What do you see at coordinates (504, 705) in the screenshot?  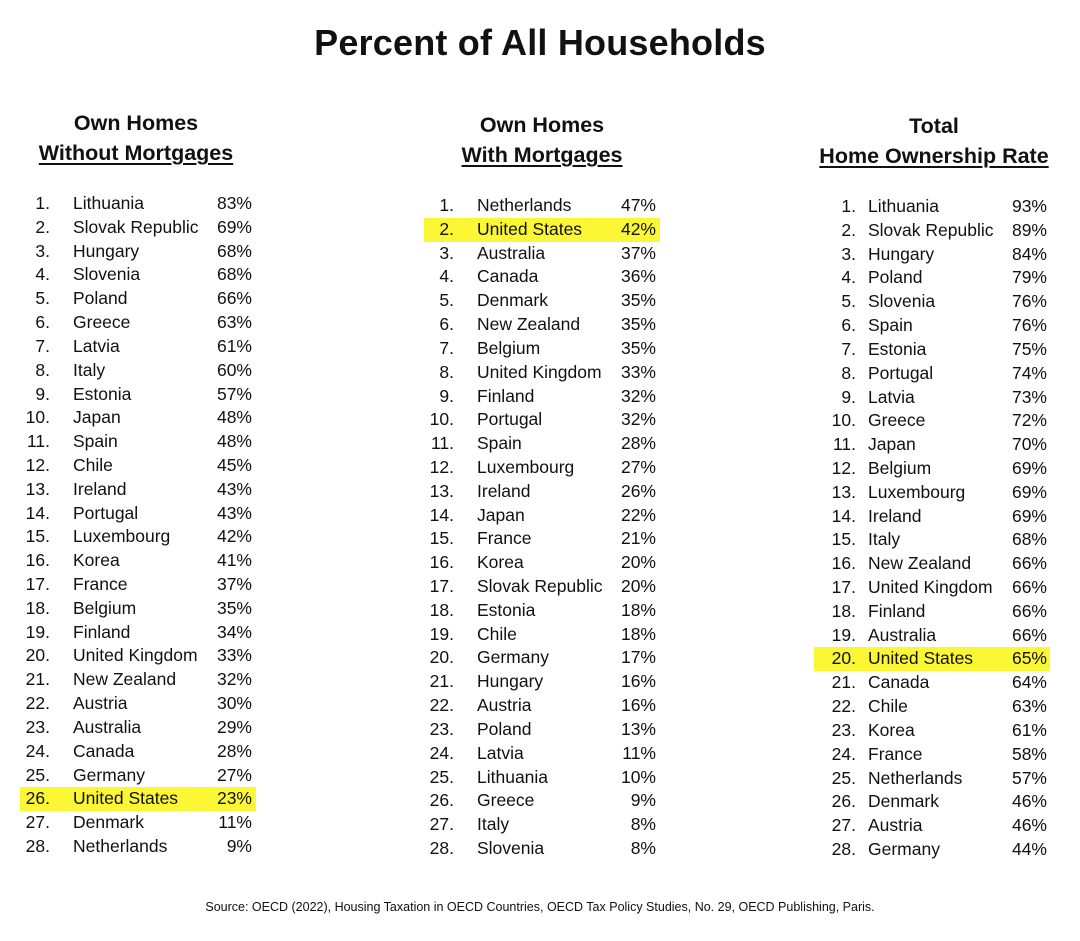 I see `country-name: Austria` at bounding box center [504, 705].